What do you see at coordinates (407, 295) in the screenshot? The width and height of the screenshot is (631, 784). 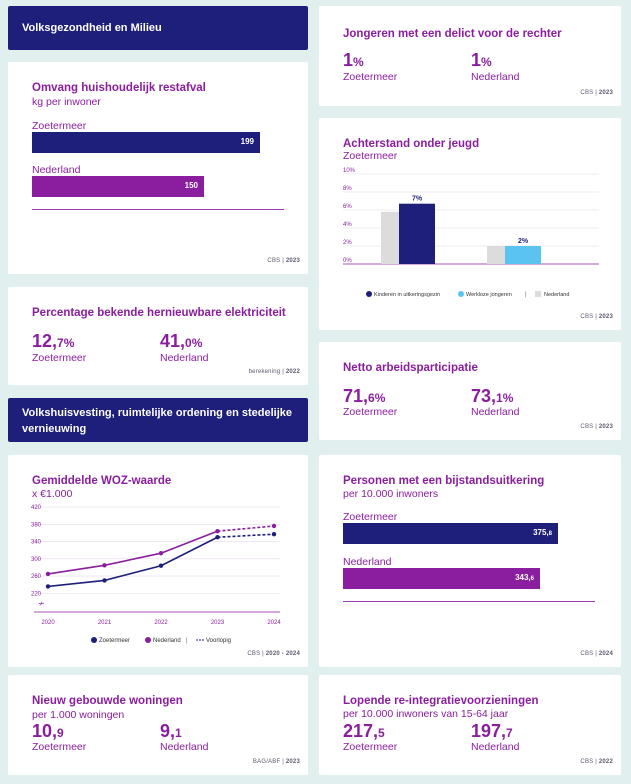 I see `legend-label: Kinderen in uitkeringsgezin` at bounding box center [407, 295].